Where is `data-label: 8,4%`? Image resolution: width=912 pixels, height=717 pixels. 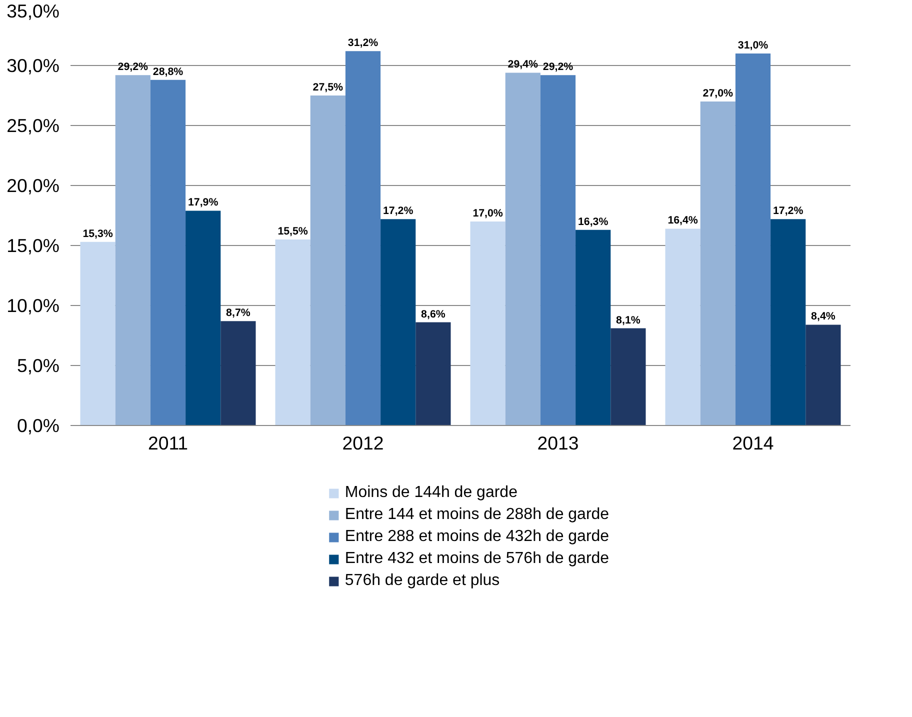 data-label: 8,4% is located at coordinates (823, 316).